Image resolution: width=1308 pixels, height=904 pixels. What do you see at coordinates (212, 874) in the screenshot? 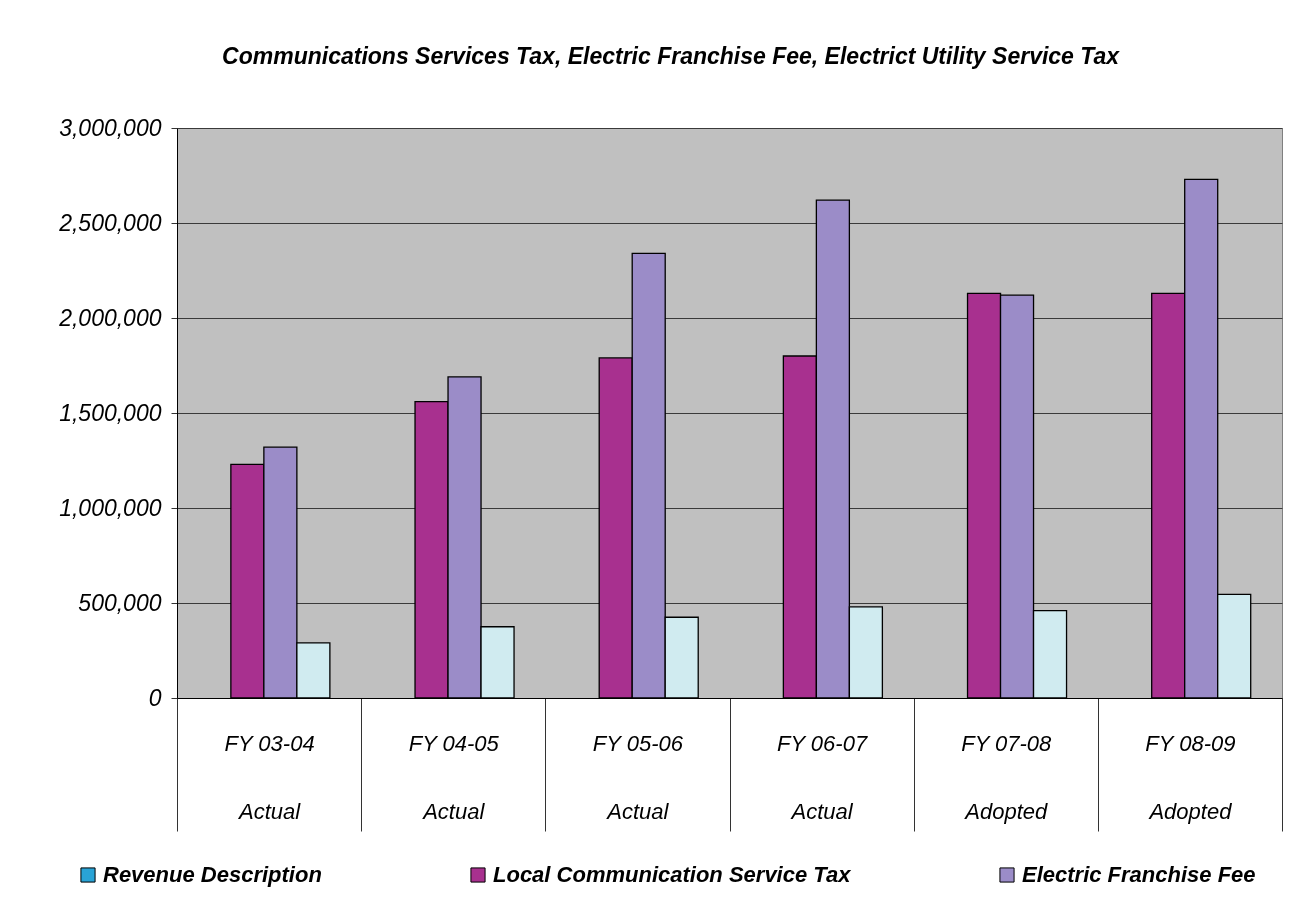
I see `legend-label: Revenue Description` at bounding box center [212, 874].